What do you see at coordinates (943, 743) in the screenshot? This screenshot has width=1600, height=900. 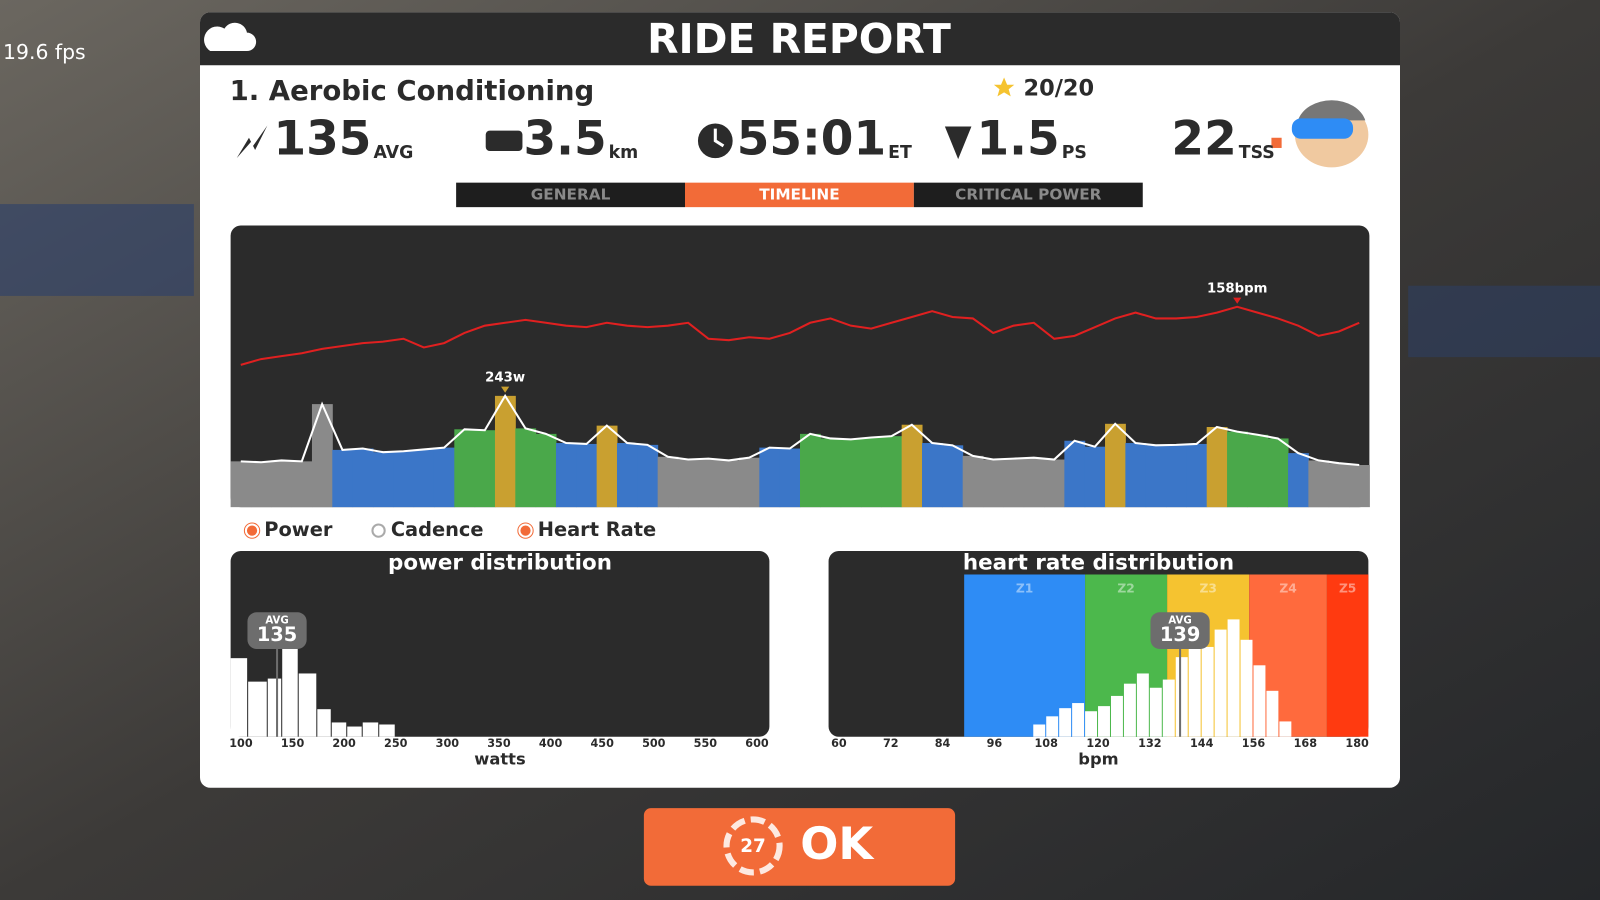 I see `x-tick-label: 84` at bounding box center [943, 743].